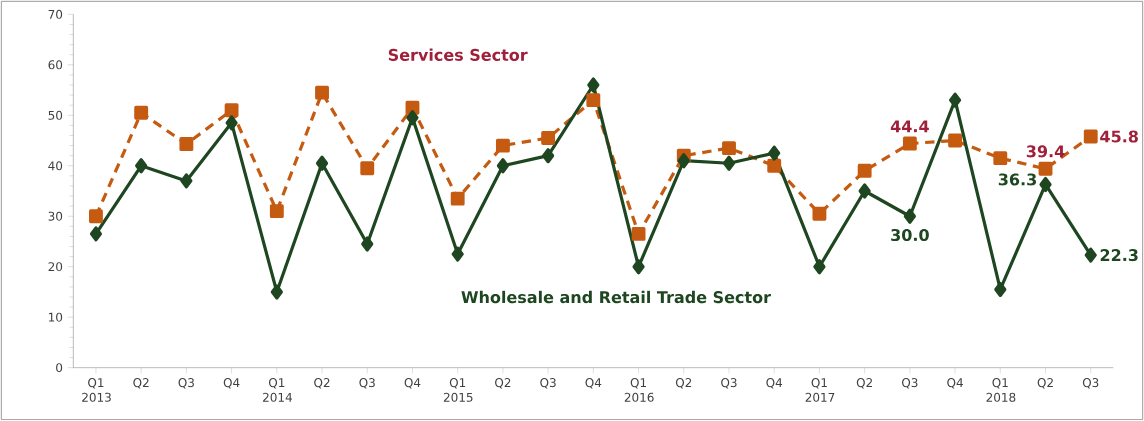 Image resolution: width=1144 pixels, height=421 pixels. What do you see at coordinates (639, 390) in the screenshot?
I see `x-tick-label: Q1 2016` at bounding box center [639, 390].